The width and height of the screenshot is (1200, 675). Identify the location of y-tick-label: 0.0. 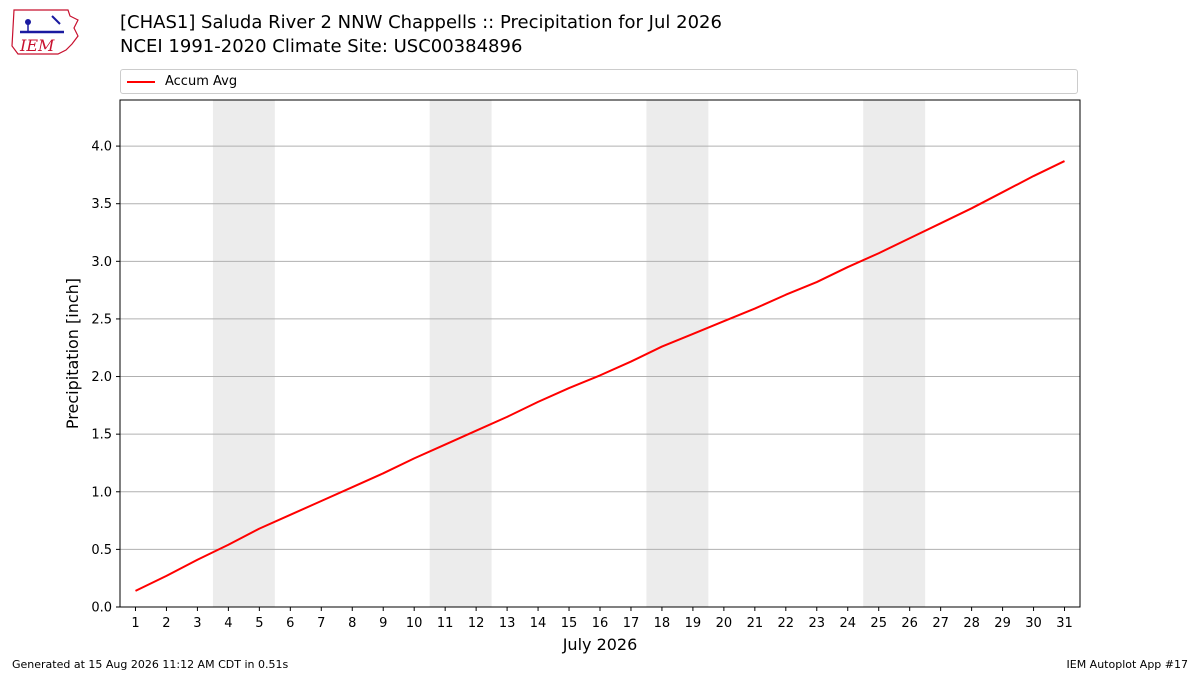
(101, 608).